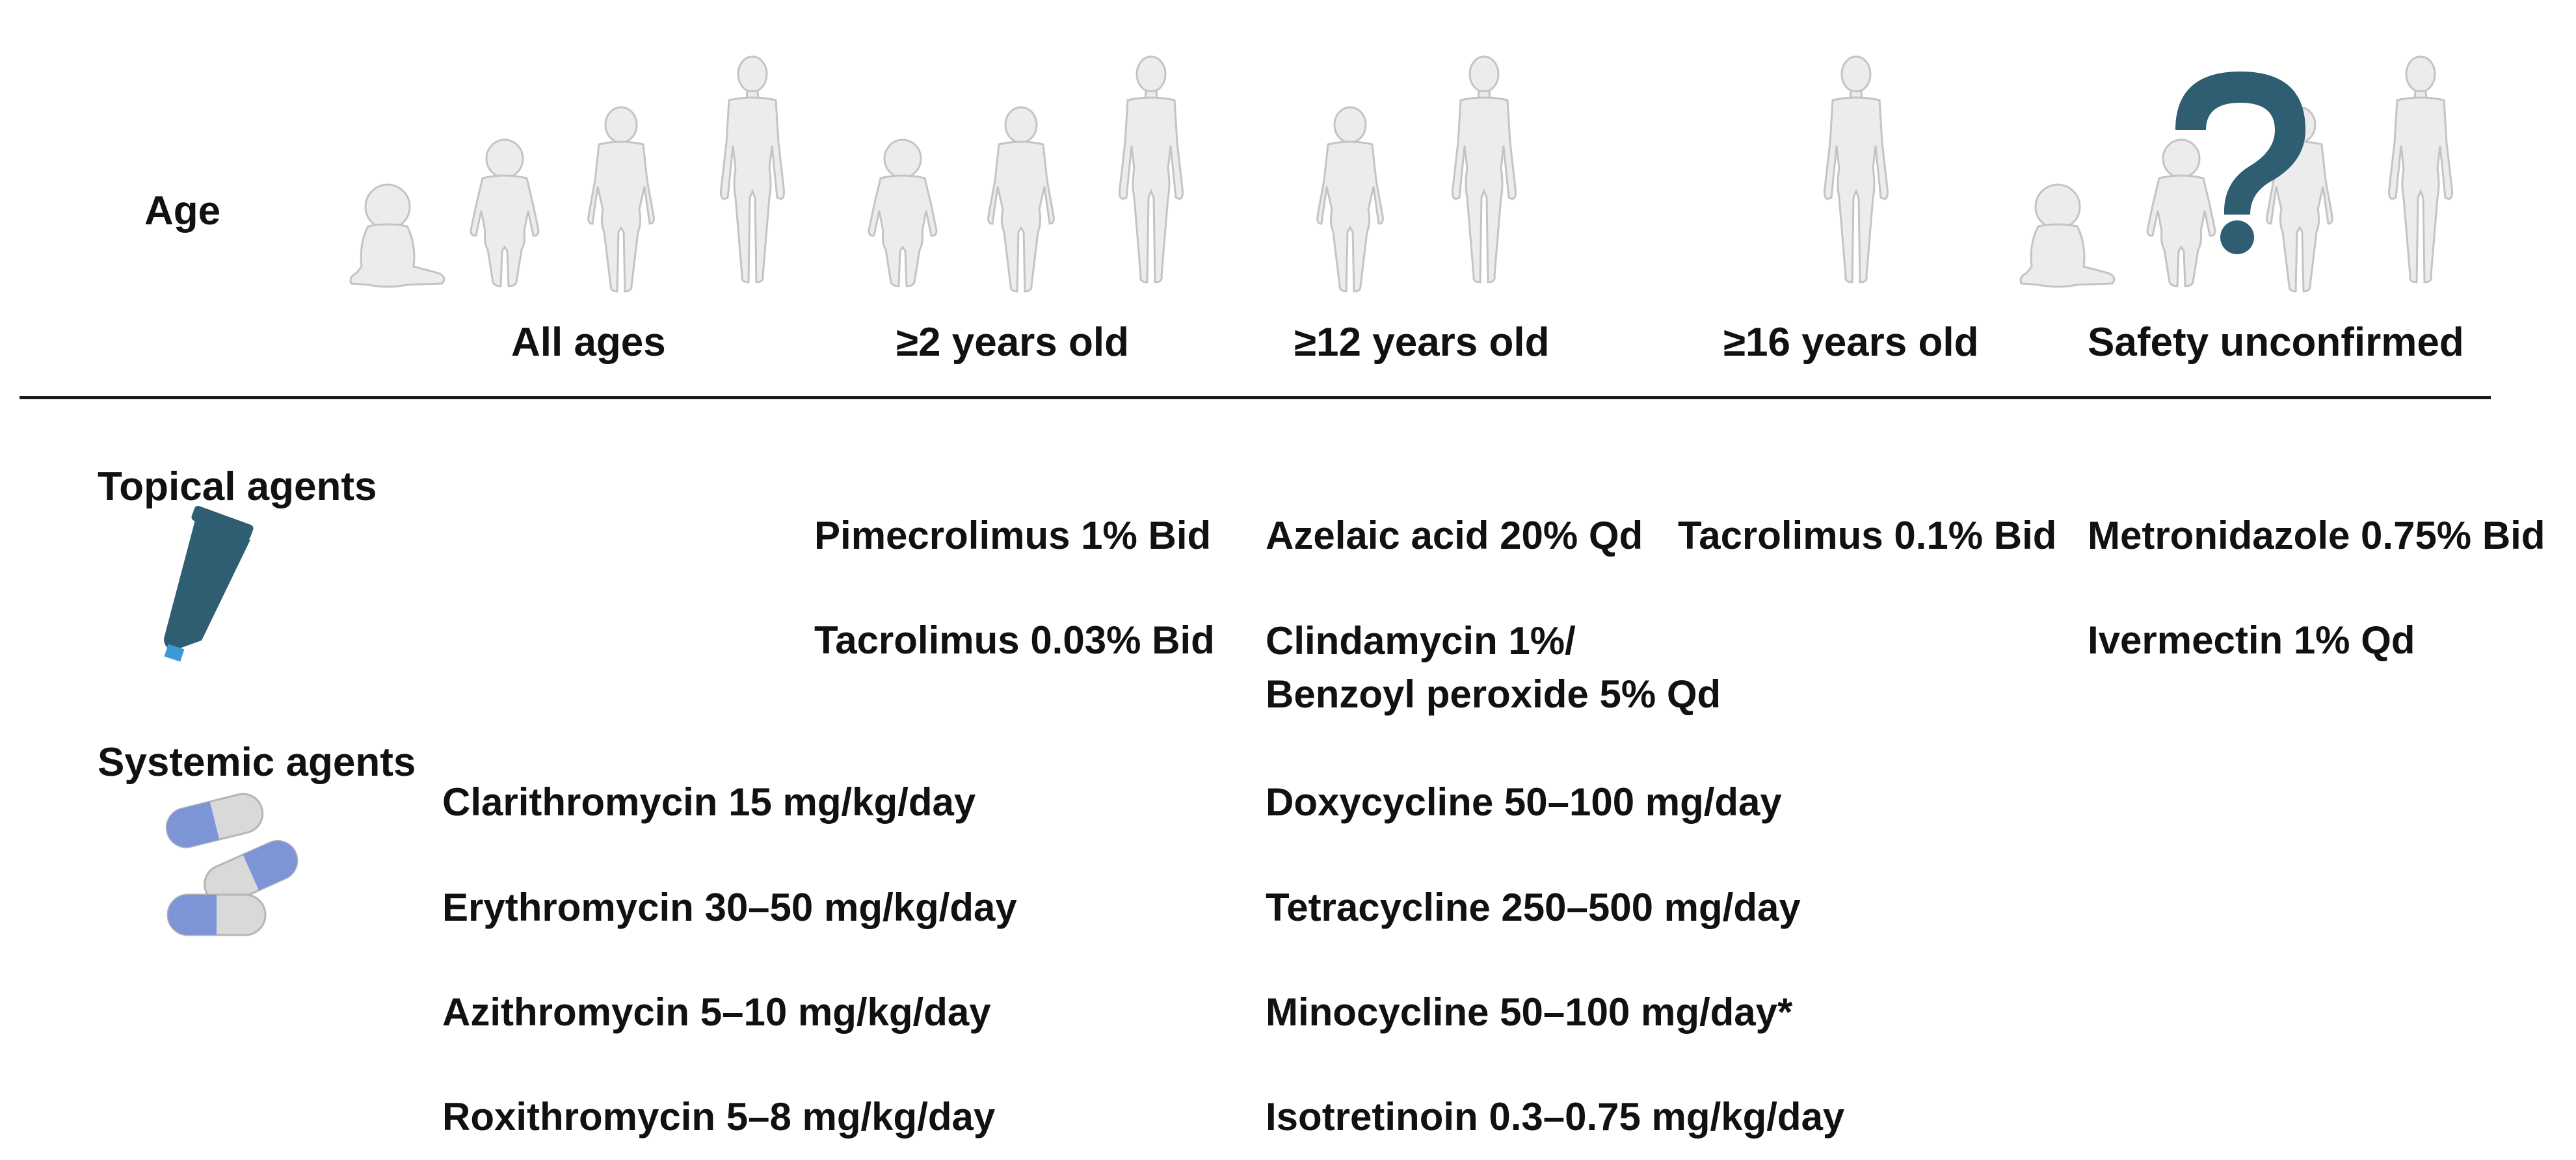  Describe the element at coordinates (232, 864) in the screenshot. I see `capsules-icon` at that location.